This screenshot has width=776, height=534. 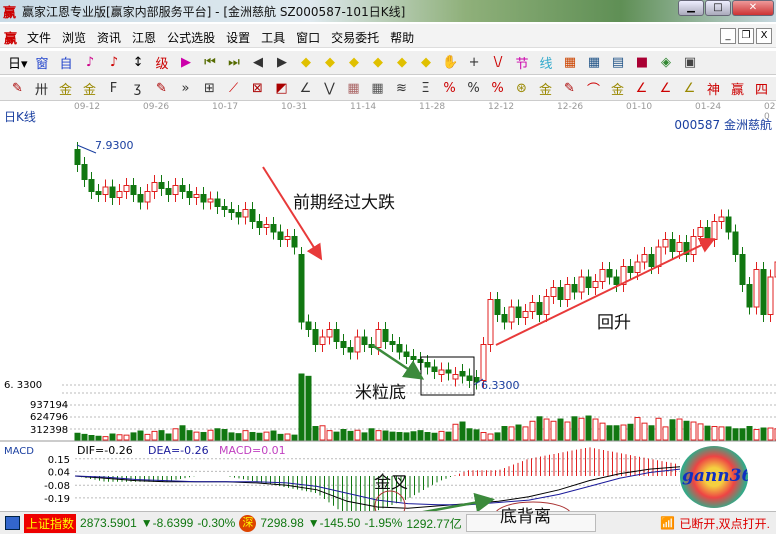 I want to click on spiral-icon: ʒ, so click(x=137, y=88).